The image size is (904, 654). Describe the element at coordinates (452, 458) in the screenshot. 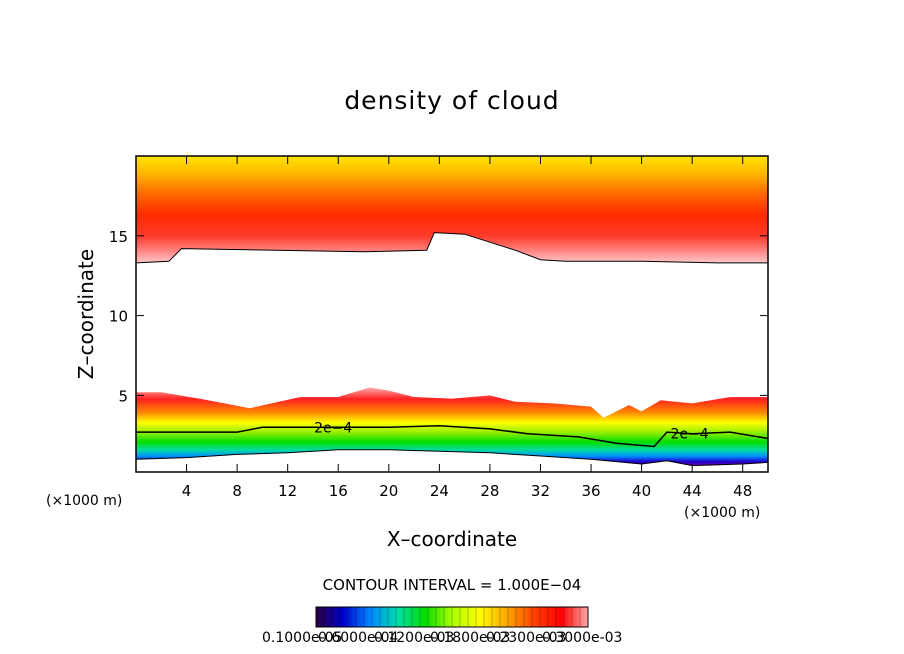

I see `lower-layer-contour-line` at that location.